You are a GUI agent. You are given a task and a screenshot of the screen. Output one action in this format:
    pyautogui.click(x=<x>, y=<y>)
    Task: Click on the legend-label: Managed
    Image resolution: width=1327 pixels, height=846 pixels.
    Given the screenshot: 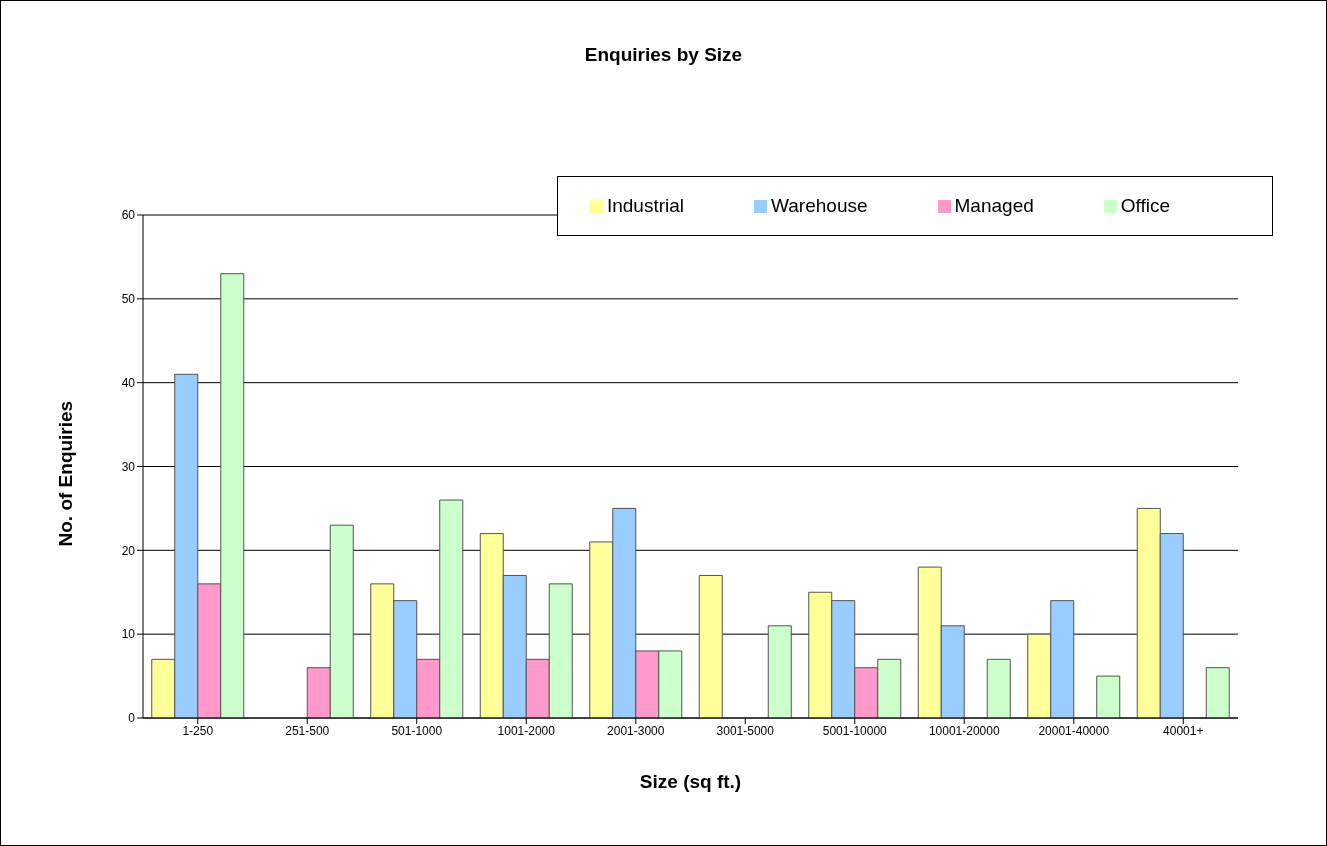 What is the action you would take?
    pyautogui.click(x=994, y=205)
    